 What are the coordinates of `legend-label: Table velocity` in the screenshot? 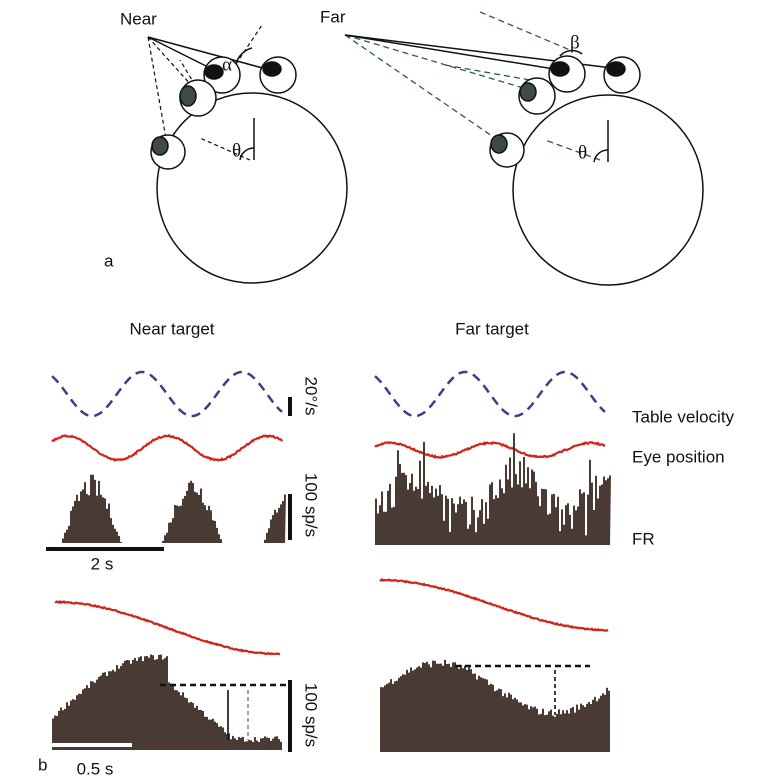 It's located at (683, 416).